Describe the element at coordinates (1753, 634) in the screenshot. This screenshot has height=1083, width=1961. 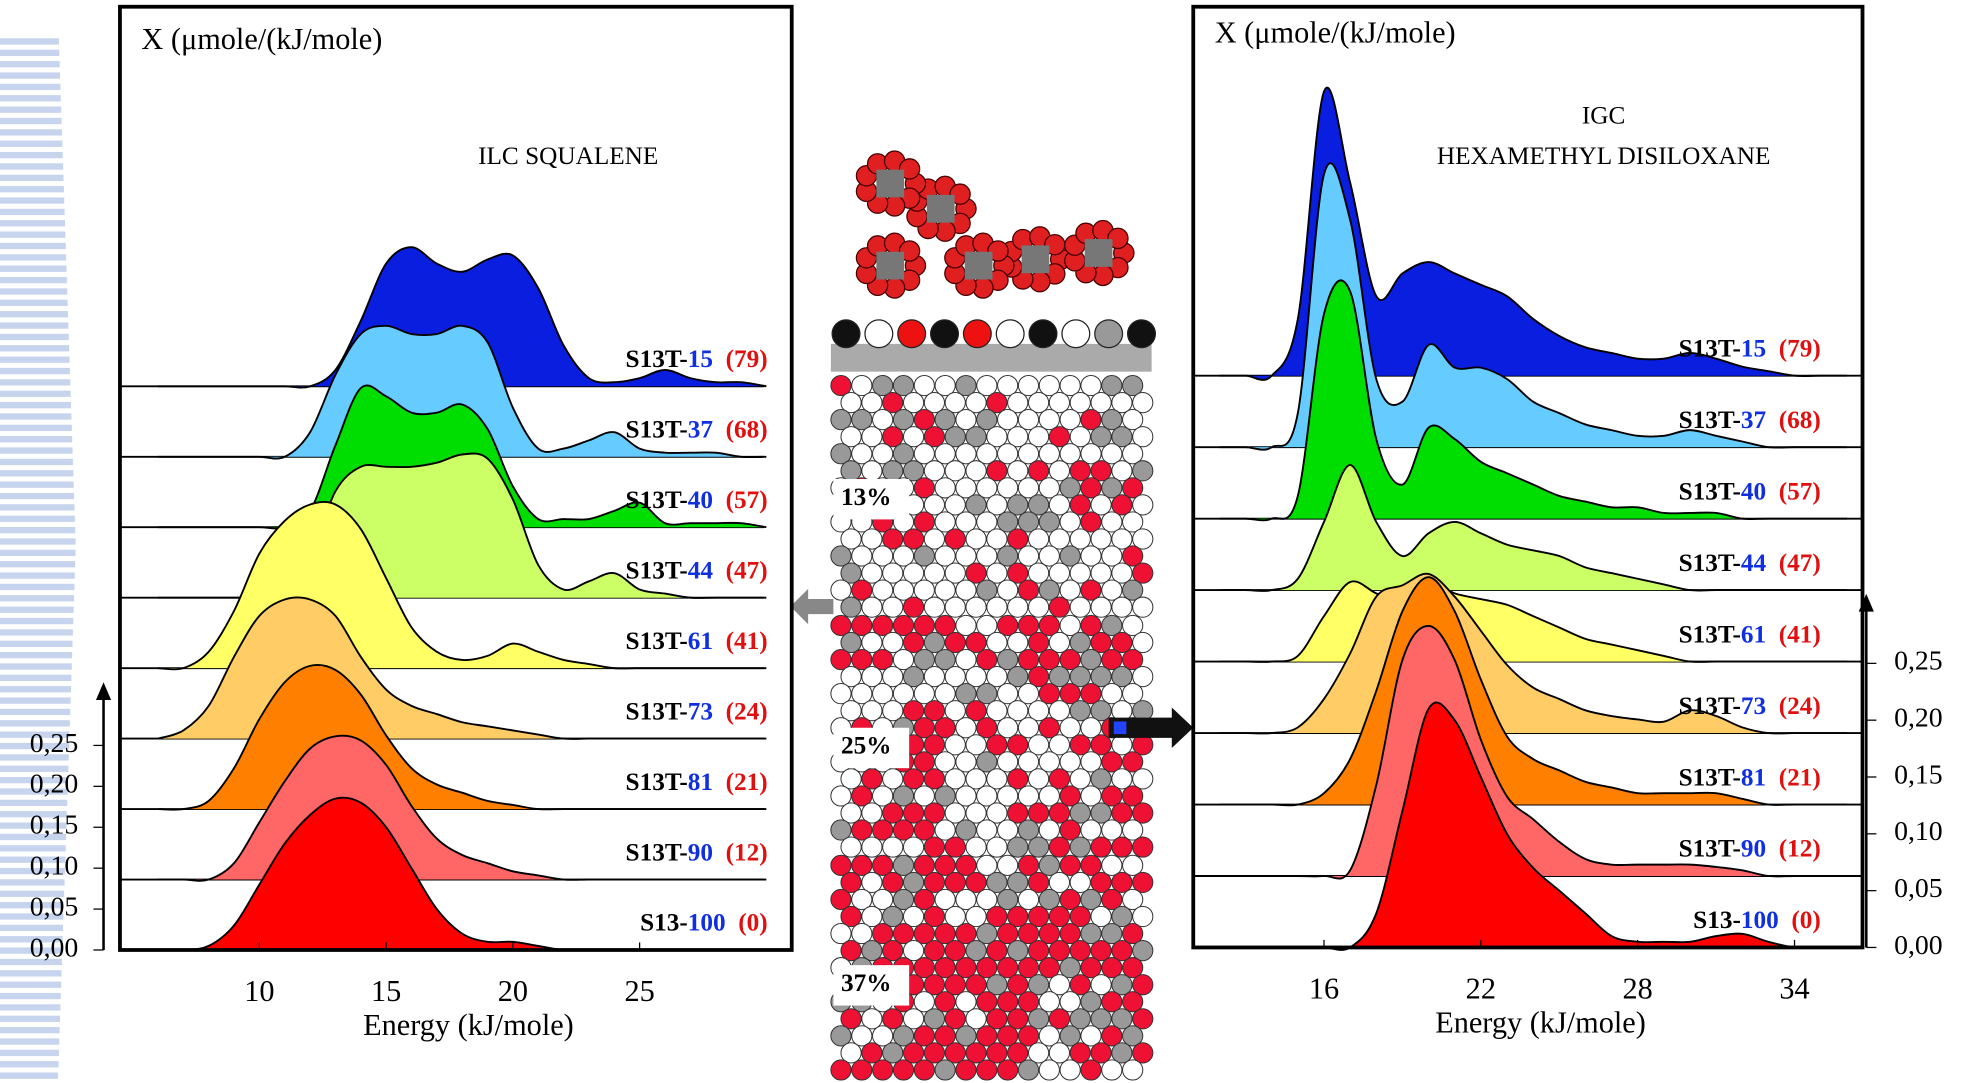
I see `series-label-sample: 61` at that location.